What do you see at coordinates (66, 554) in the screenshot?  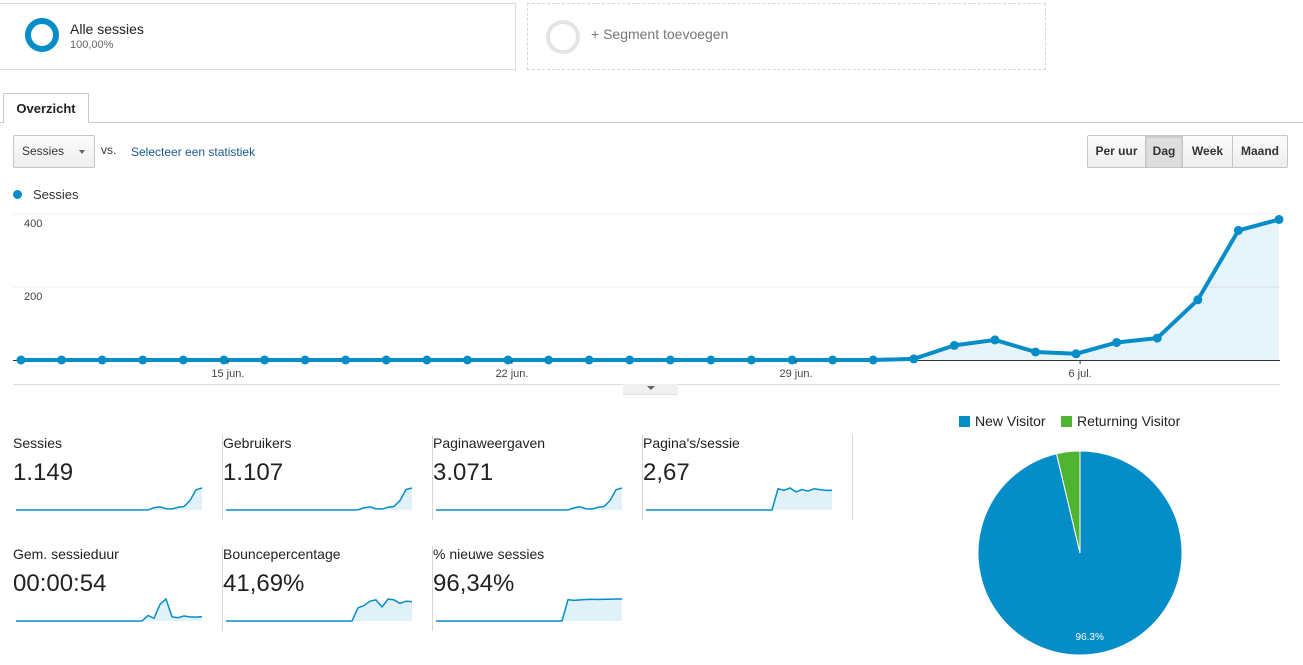 I see `scorecard-label: Gem. sessieduur` at bounding box center [66, 554].